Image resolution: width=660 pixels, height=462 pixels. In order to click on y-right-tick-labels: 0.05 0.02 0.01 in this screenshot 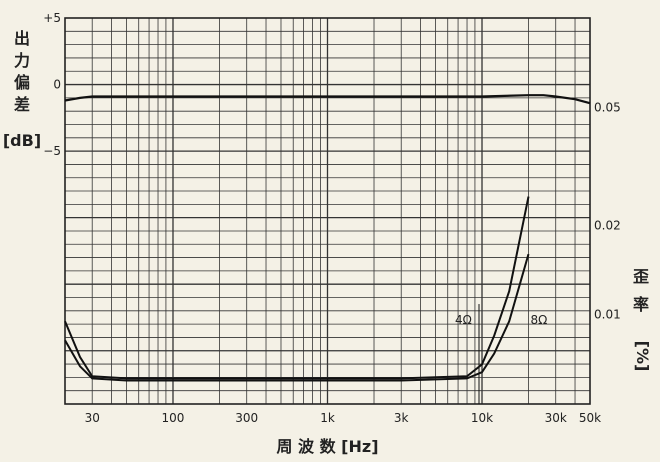, I will do `click(607, 210)`.